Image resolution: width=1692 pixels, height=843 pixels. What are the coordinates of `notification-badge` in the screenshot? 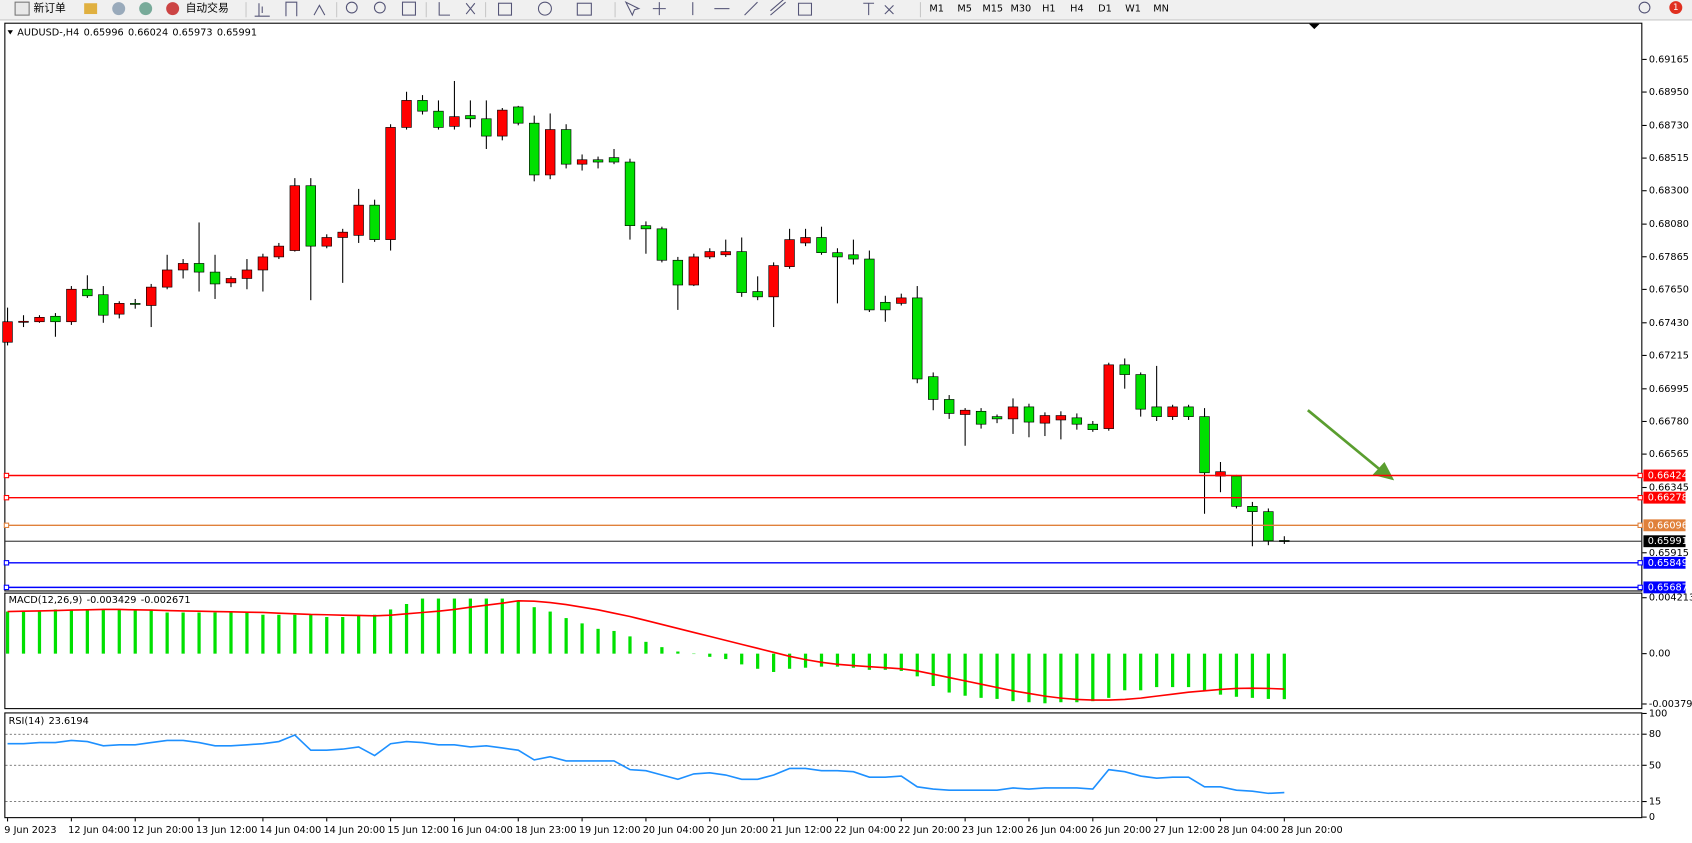 It's located at (1676, 8).